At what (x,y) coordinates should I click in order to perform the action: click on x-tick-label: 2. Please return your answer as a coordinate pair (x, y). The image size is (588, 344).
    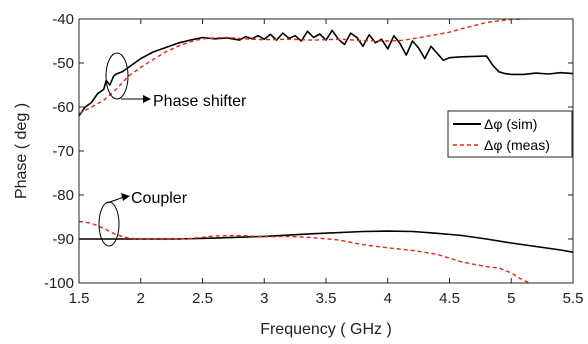
    Looking at the image, I should click on (141, 298).